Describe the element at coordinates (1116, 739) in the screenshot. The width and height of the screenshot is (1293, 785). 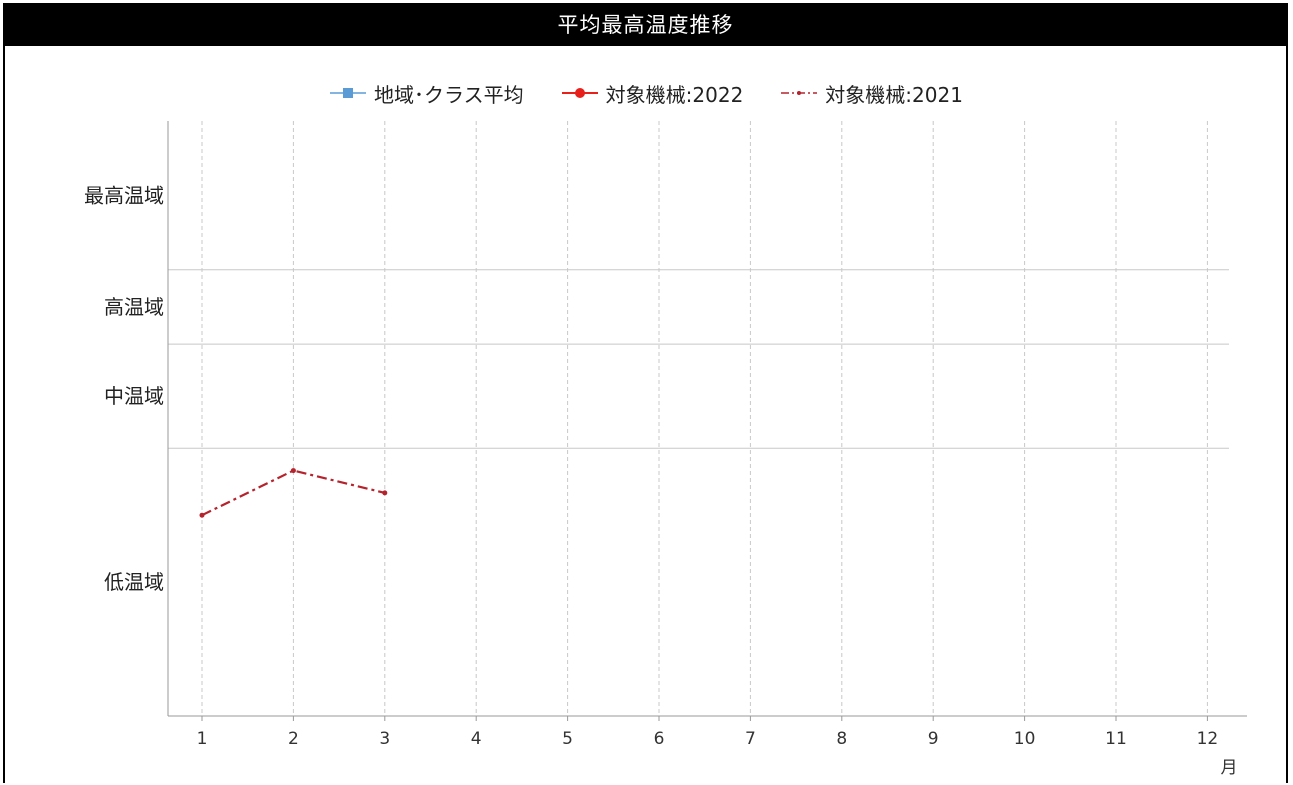
I see `x-tick-label: 11` at that location.